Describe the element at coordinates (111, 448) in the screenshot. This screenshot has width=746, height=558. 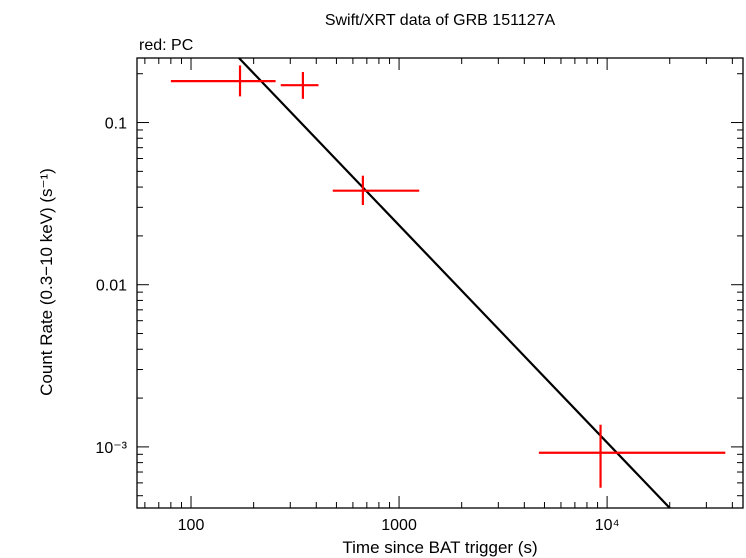
I see `y-tick-label: 10⁻³` at that location.